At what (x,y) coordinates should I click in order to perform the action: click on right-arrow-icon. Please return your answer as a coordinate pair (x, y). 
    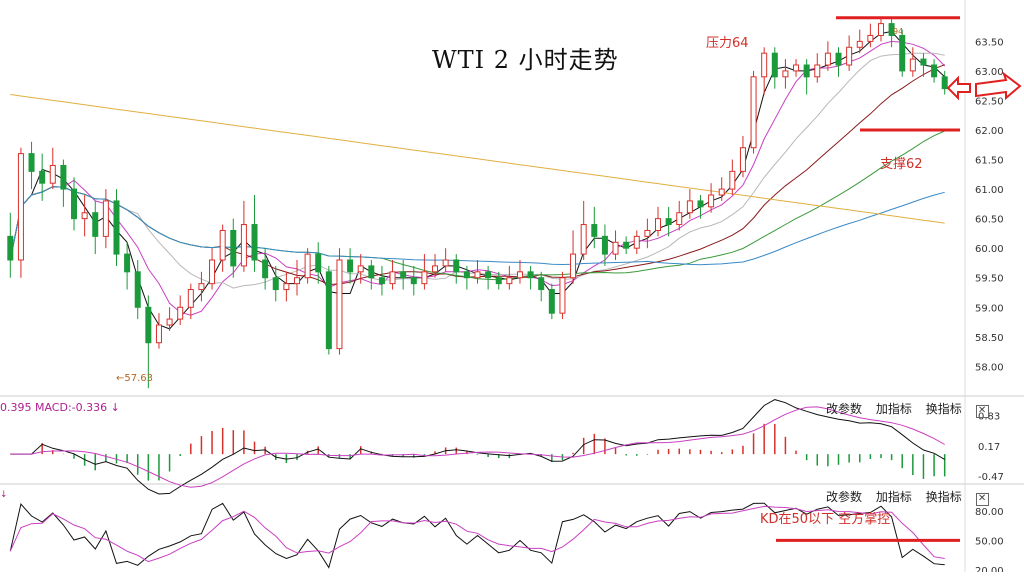
    Looking at the image, I should click on (998, 86).